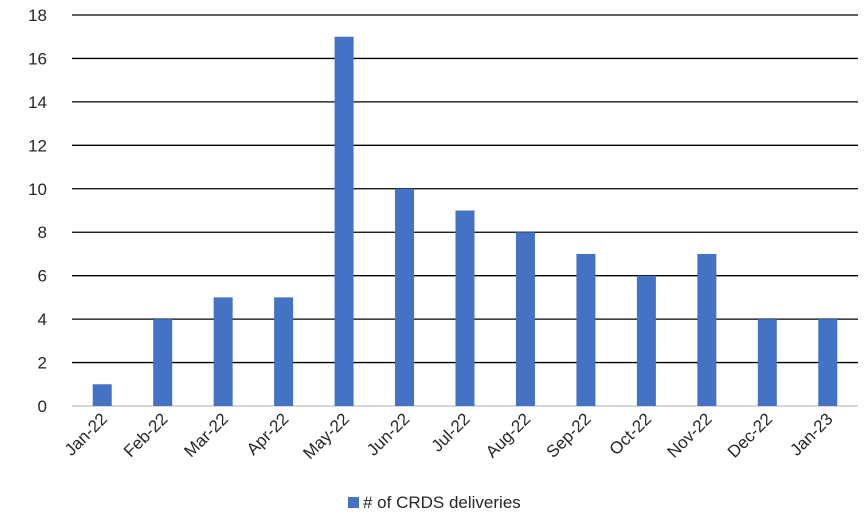 The width and height of the screenshot is (868, 518). What do you see at coordinates (37, 15) in the screenshot?
I see `y-tick-label: 18` at bounding box center [37, 15].